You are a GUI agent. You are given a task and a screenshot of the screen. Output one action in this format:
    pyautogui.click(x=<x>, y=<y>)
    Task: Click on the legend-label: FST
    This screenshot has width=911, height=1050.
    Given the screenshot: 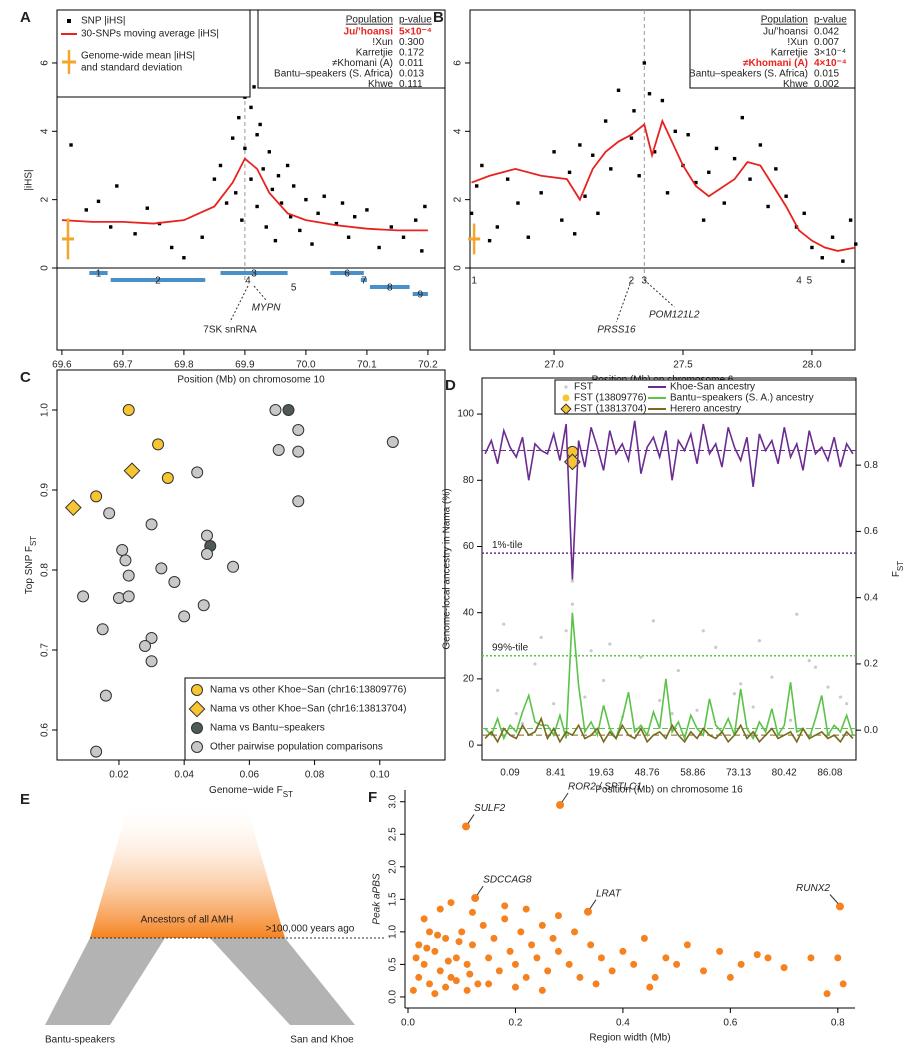 What is the action you would take?
    pyautogui.click(x=583, y=387)
    